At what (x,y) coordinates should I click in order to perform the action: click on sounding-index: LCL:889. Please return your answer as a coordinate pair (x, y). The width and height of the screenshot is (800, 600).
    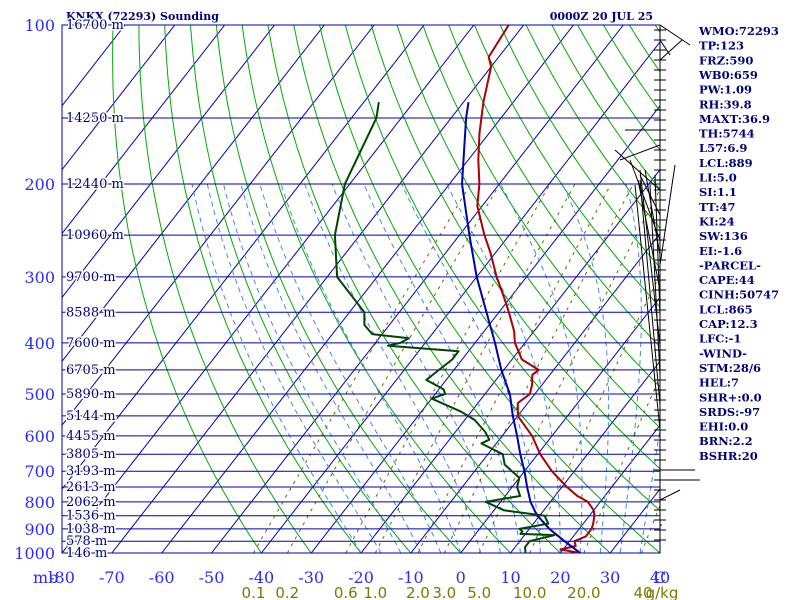
    Looking at the image, I should click on (726, 163).